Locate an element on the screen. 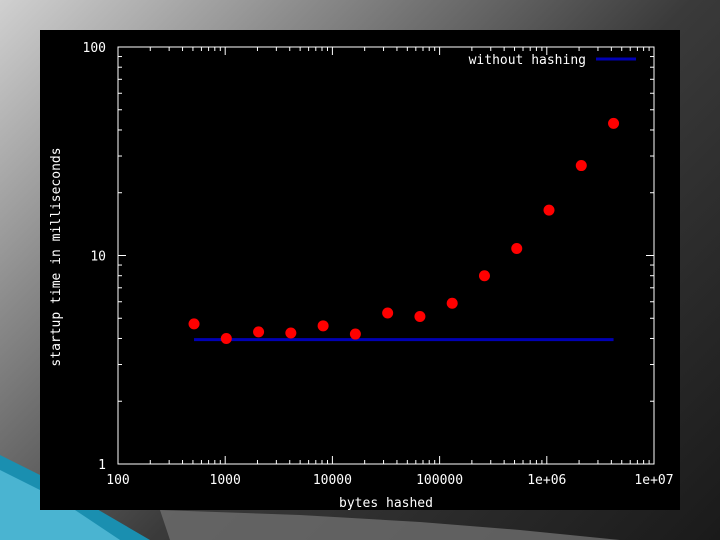  y-axis-label: startup time in milliseconds is located at coordinates (56, 256).